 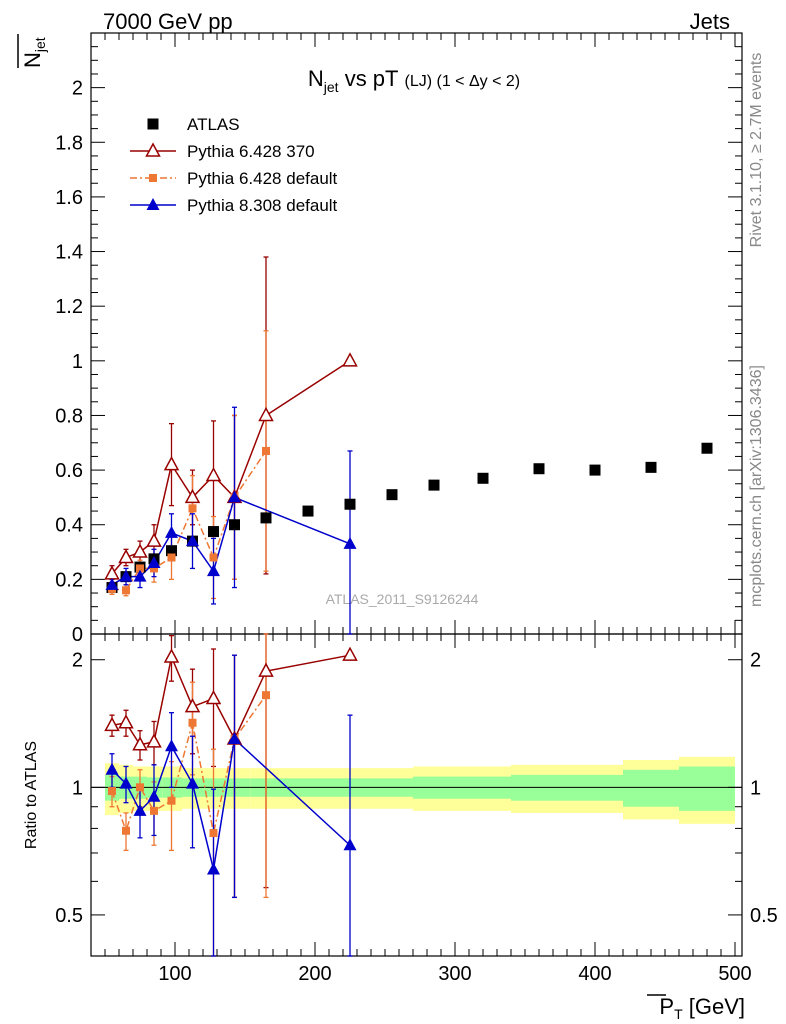 What do you see at coordinates (262, 205) in the screenshot?
I see `legend-label: Pythia 8.308 default` at bounding box center [262, 205].